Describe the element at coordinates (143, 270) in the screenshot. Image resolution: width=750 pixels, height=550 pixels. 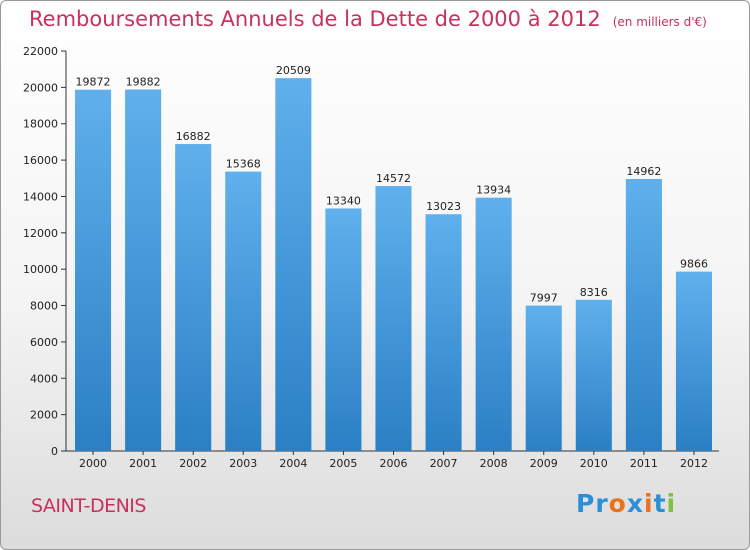
I see `bar-2001` at that location.